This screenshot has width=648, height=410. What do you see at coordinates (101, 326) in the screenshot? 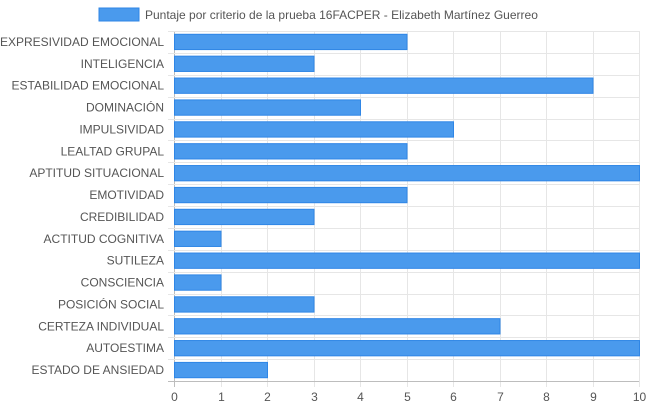
I see `category-label: CERTEZA INDIVIDUAL` at bounding box center [101, 326].